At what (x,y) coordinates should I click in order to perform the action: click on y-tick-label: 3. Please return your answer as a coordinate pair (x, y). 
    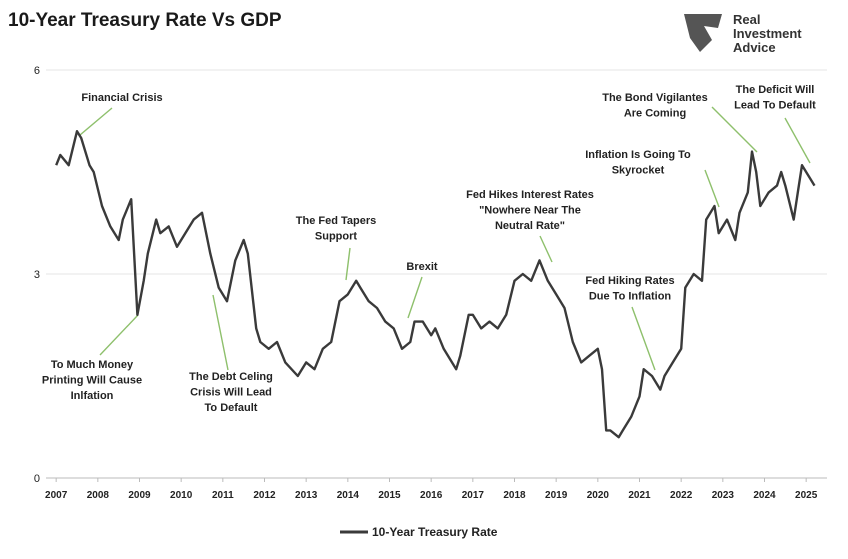
    Looking at the image, I should click on (37, 275).